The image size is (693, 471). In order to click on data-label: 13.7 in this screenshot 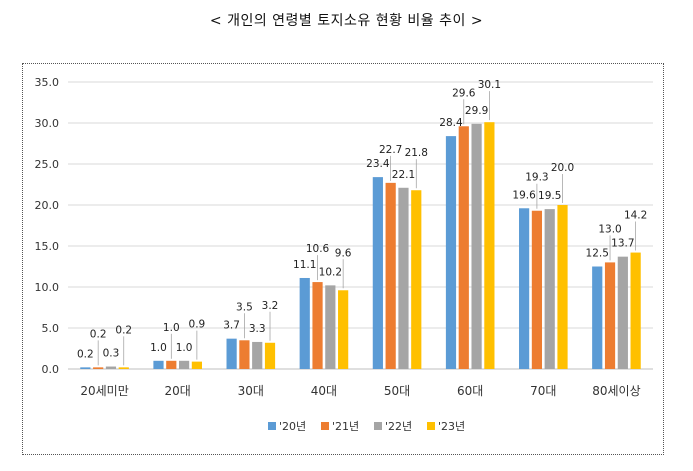, I will do `click(622, 244)`.